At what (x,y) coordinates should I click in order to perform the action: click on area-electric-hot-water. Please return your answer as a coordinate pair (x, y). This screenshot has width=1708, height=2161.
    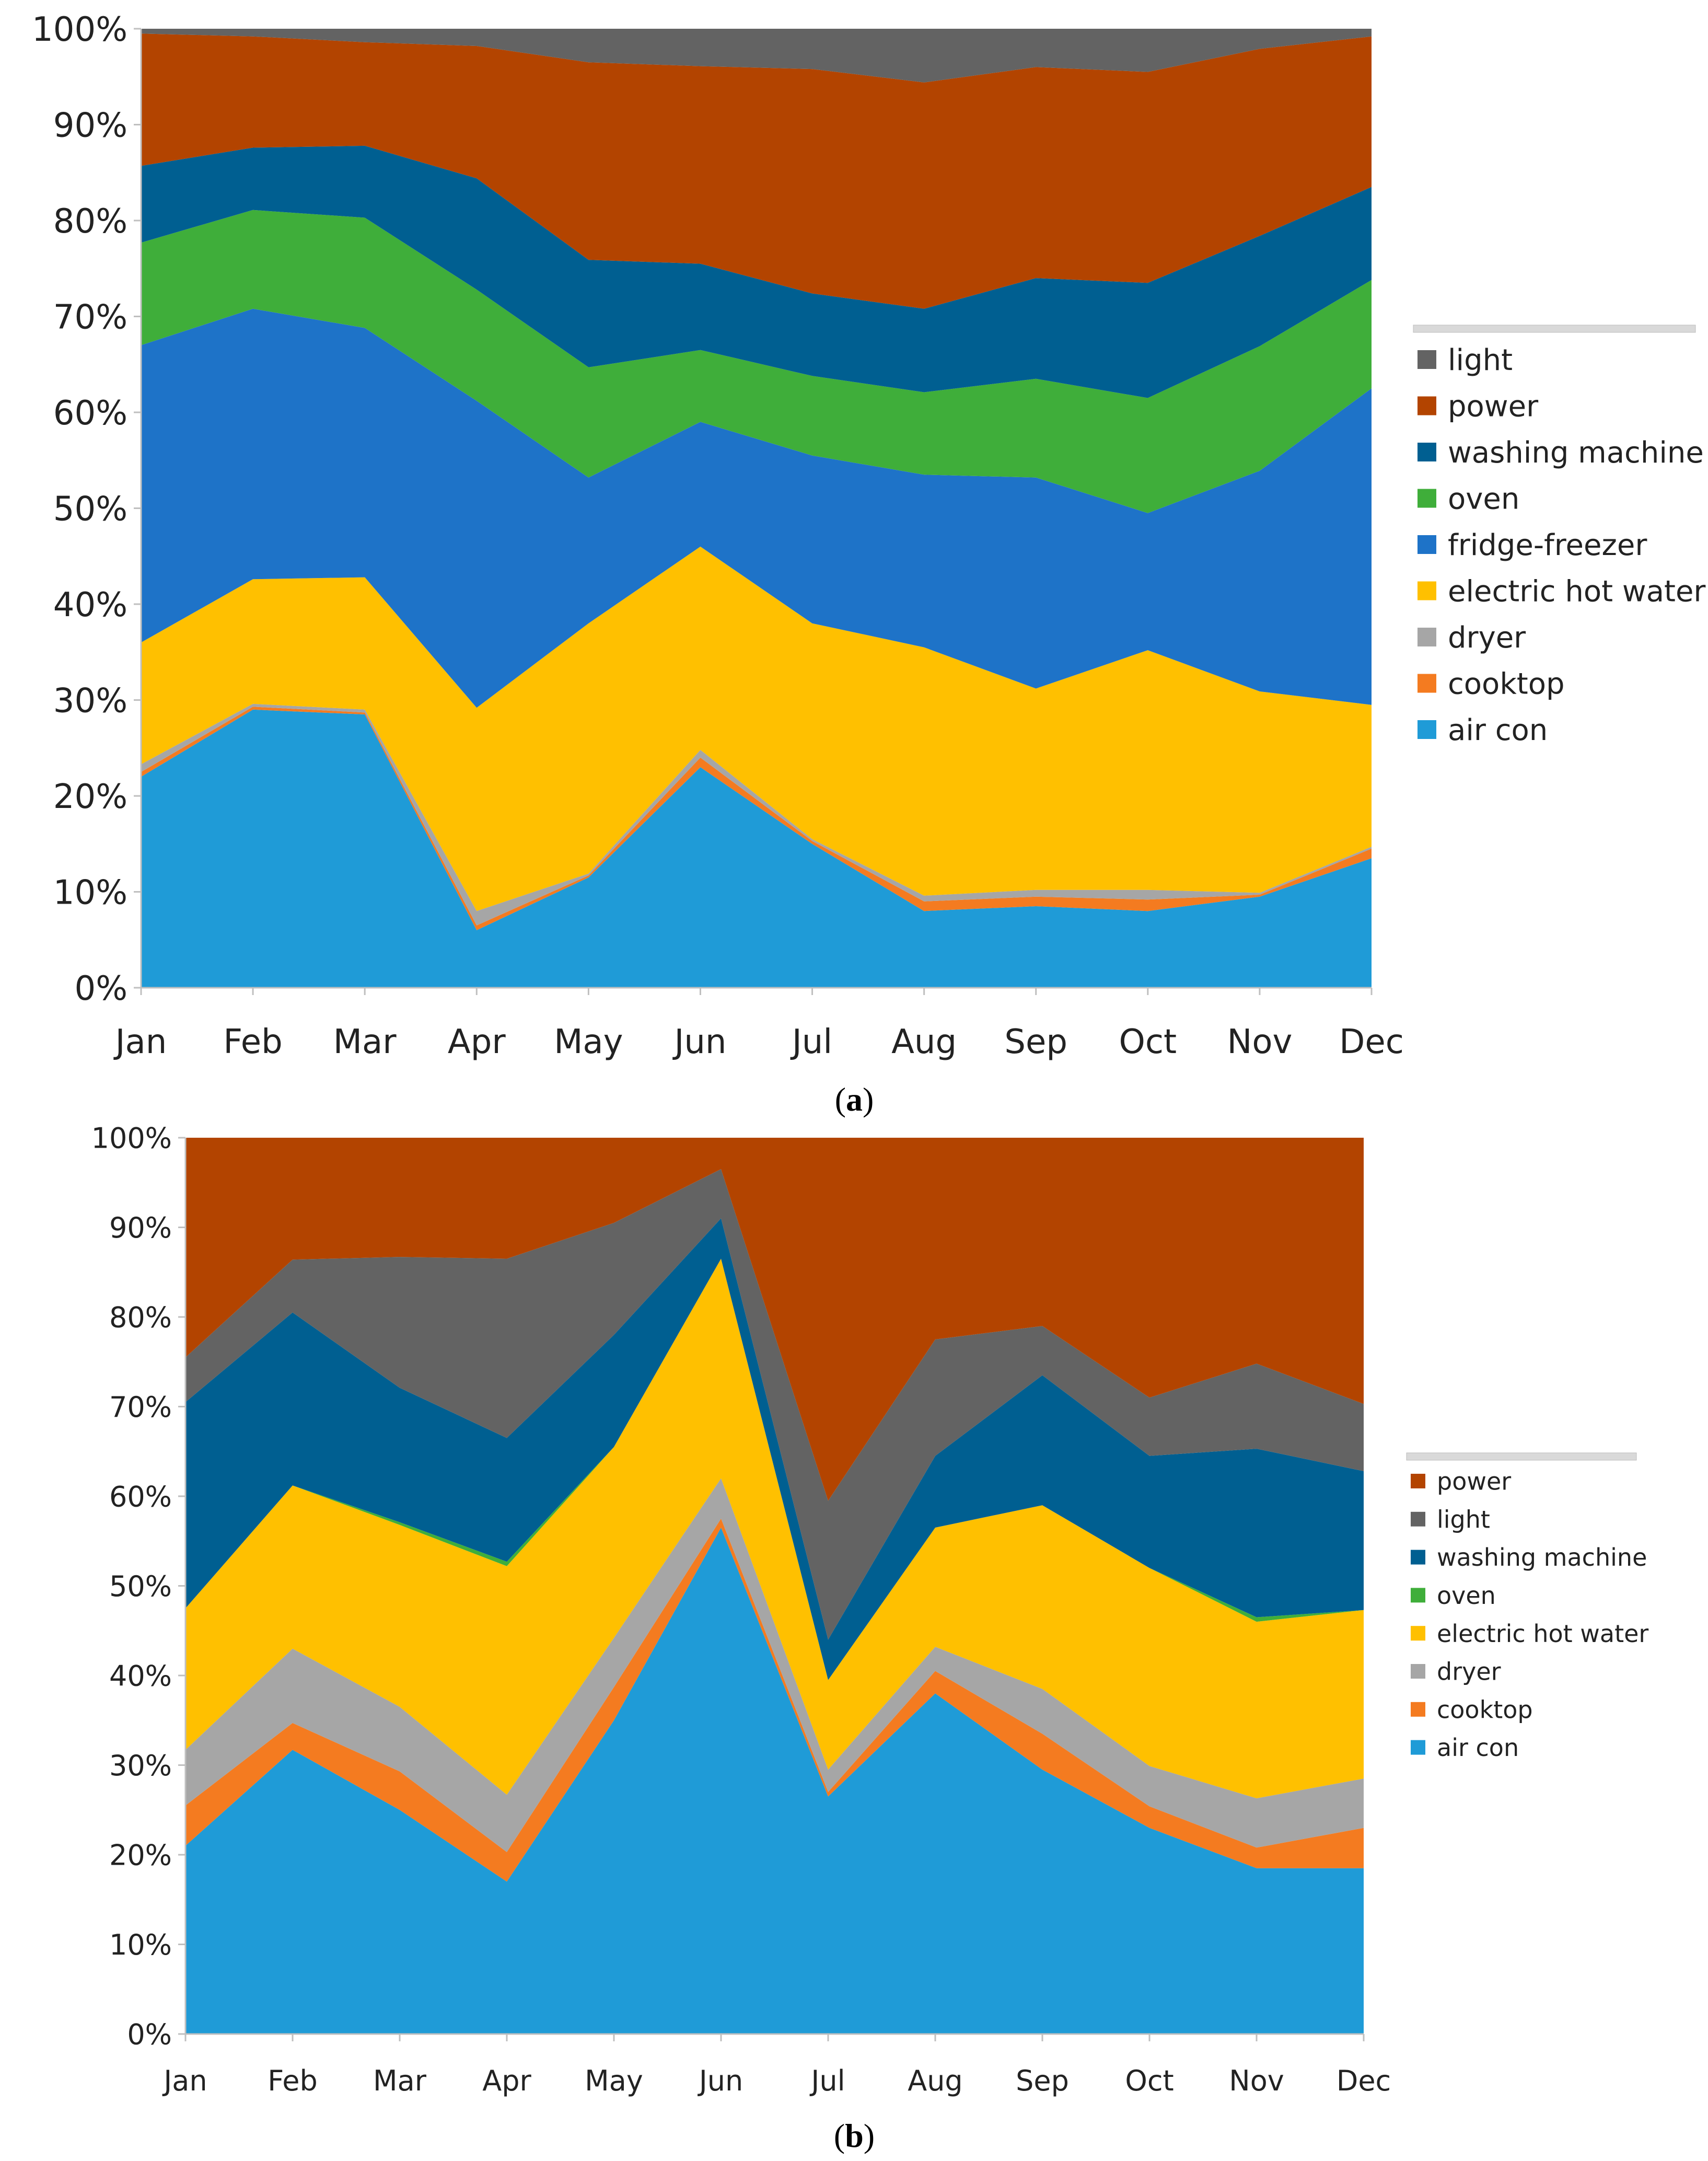
    Looking at the image, I should click on (756, 729).